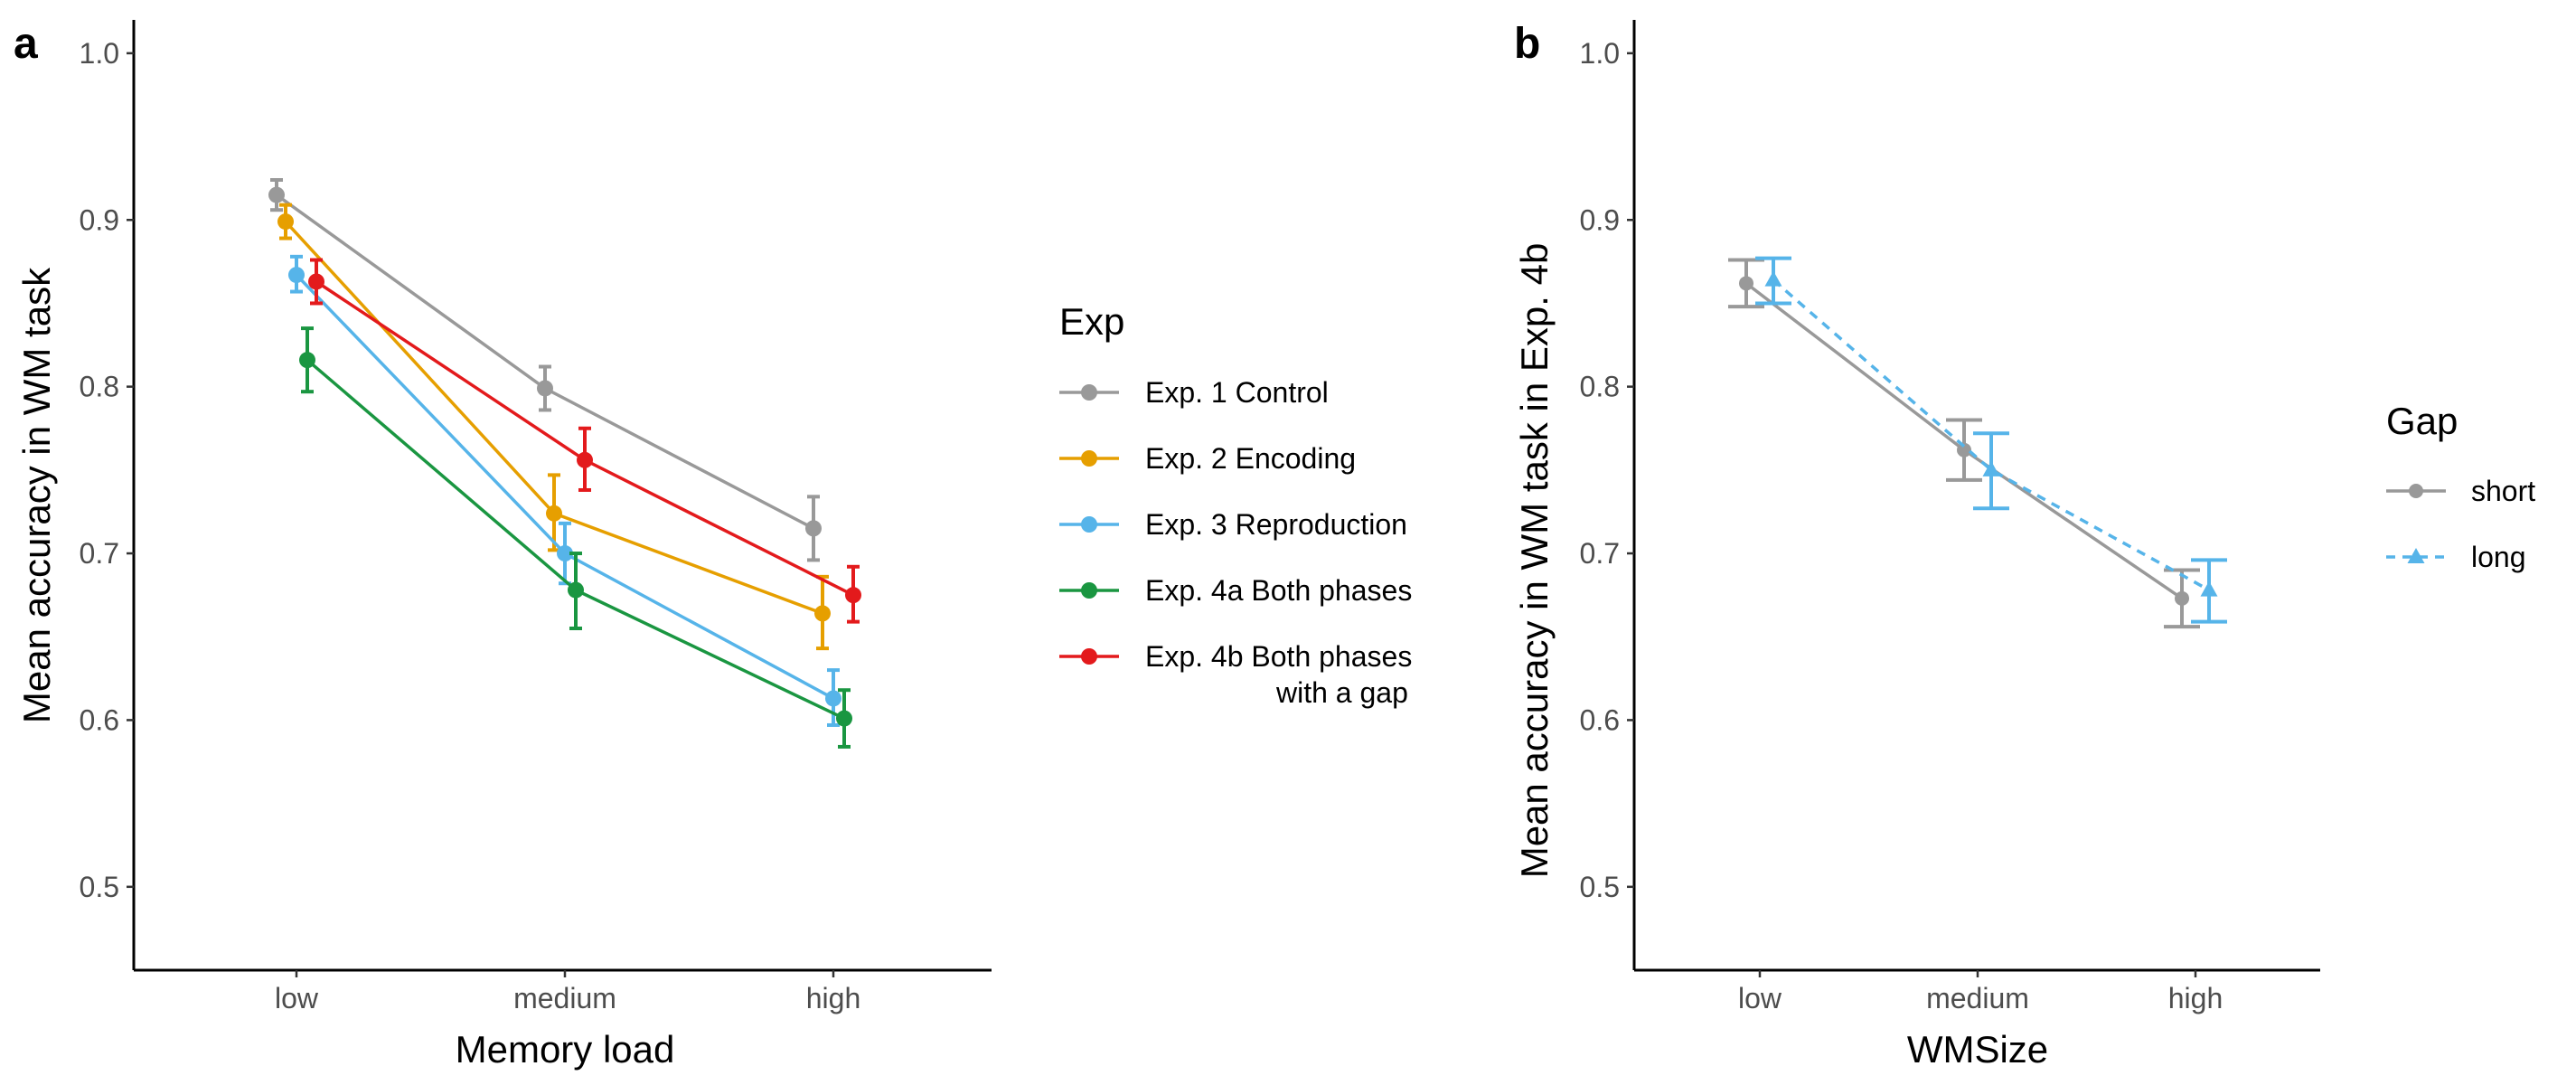 The width and height of the screenshot is (2576, 1085). What do you see at coordinates (565, 1050) in the screenshot?
I see `panel-a-x-axis-title: Memory load` at bounding box center [565, 1050].